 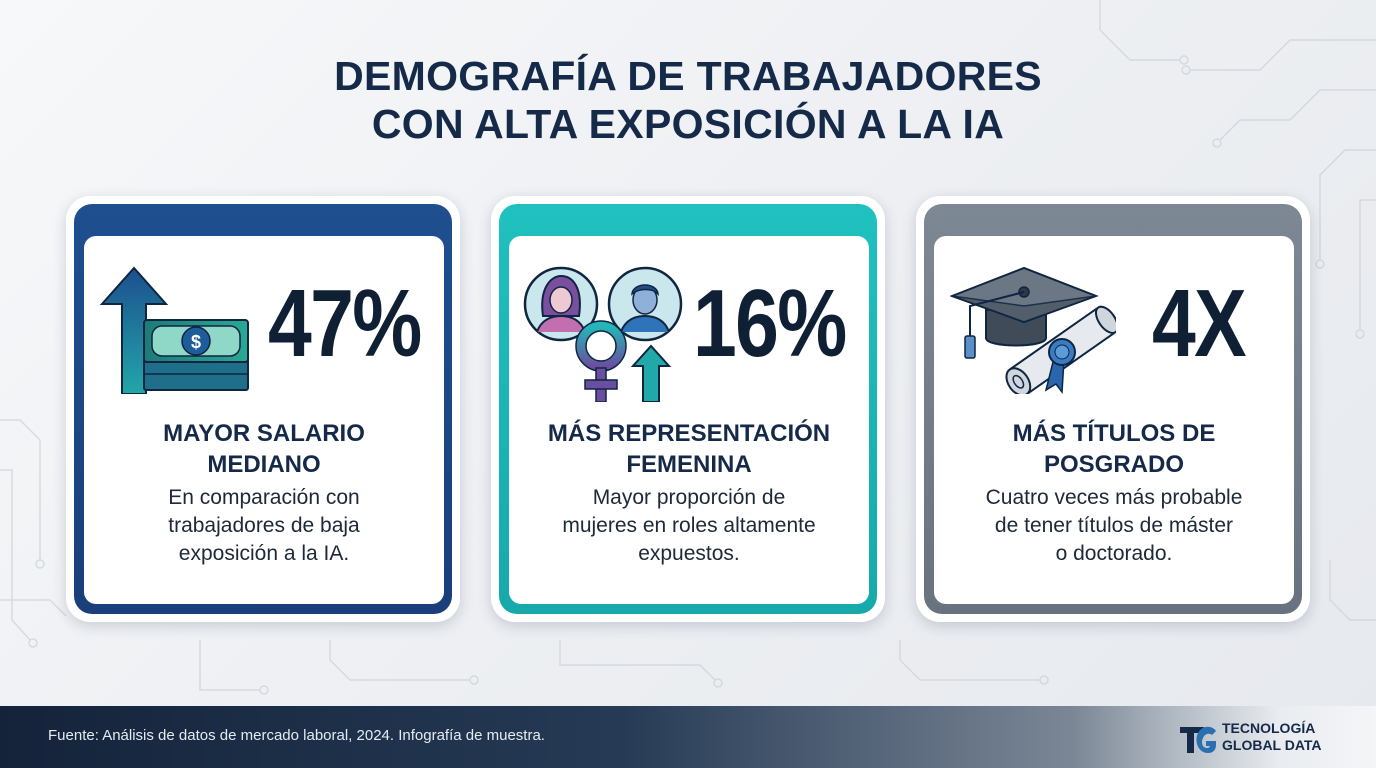 What do you see at coordinates (1199, 323) in the screenshot?
I see `stat-value: 4X` at bounding box center [1199, 323].